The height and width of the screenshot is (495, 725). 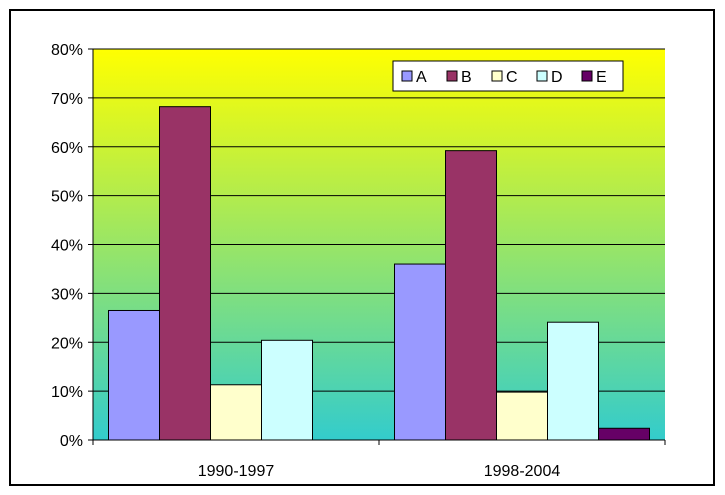 I want to click on bar-A-1998-2004, so click(x=420, y=352).